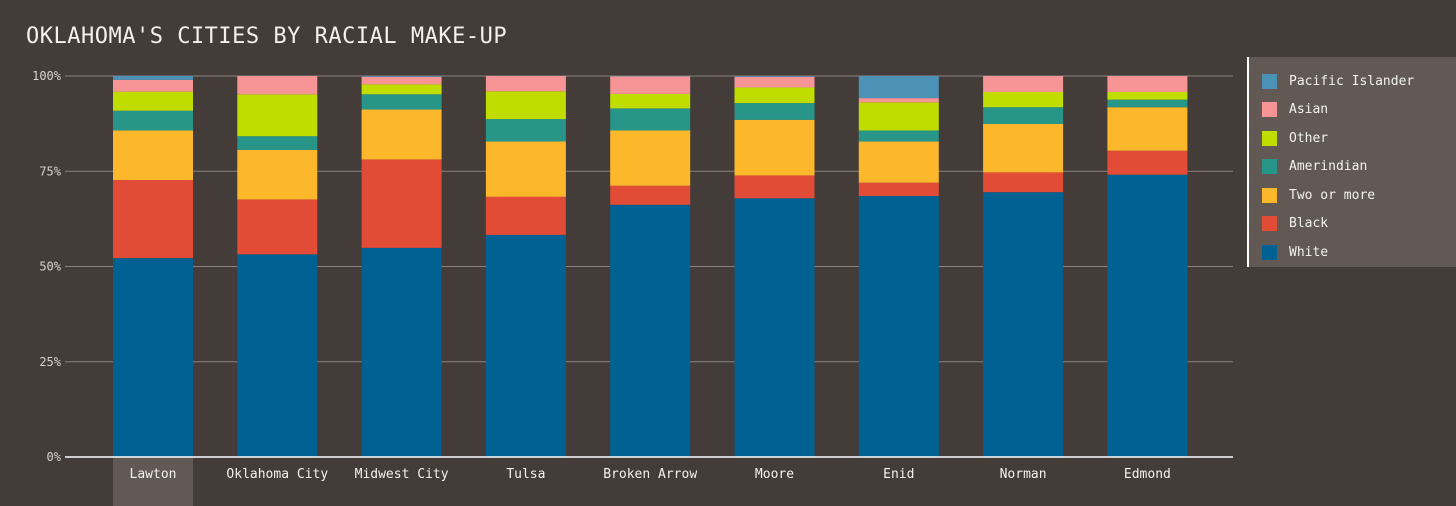  I want to click on legend-item: Two or more, so click(1352, 195).